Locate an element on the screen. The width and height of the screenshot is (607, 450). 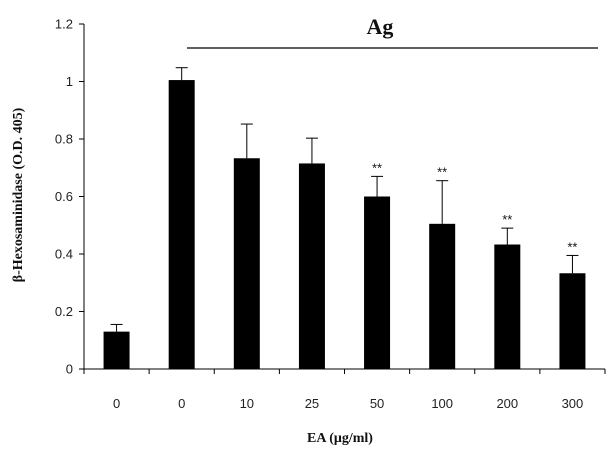
x-tick-label: 50 is located at coordinates (377, 403).